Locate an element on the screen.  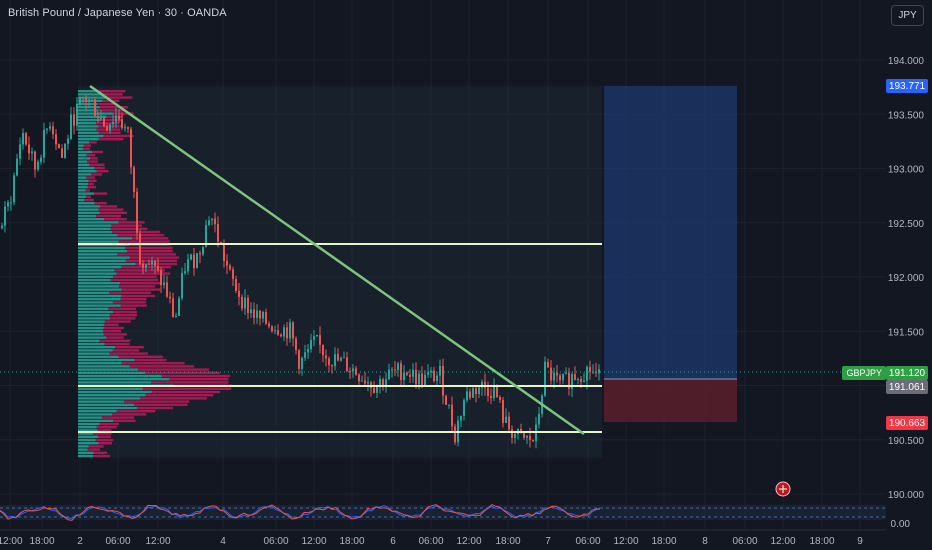
time-tick-label: 8 is located at coordinates (705, 541).